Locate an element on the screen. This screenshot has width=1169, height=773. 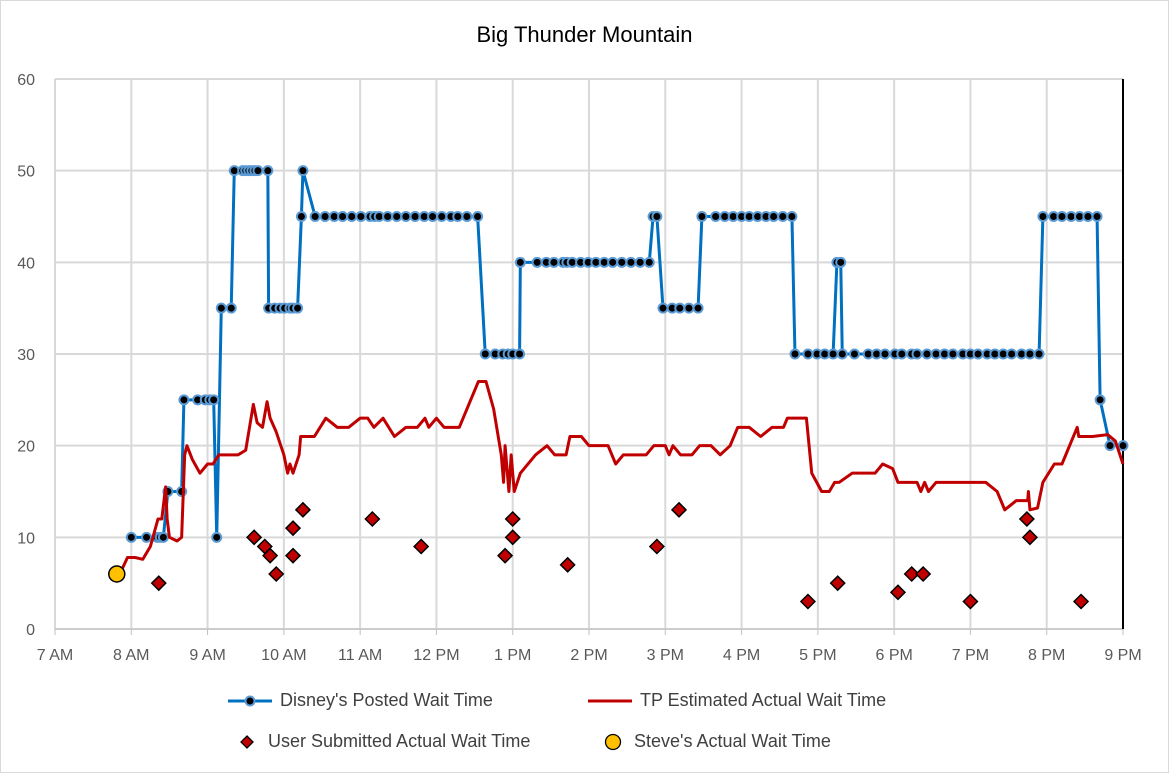
x-tick-label: 8 AM is located at coordinates (131, 655).